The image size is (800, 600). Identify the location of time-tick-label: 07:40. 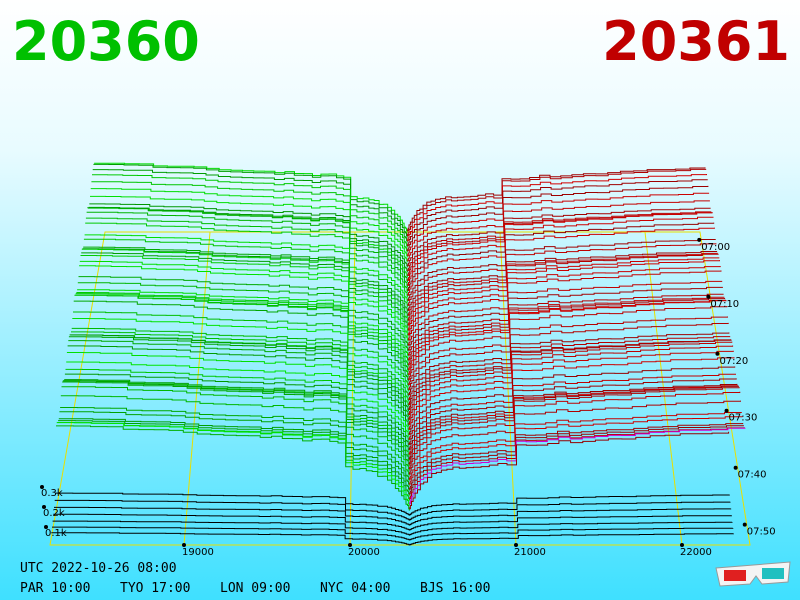
(752, 475).